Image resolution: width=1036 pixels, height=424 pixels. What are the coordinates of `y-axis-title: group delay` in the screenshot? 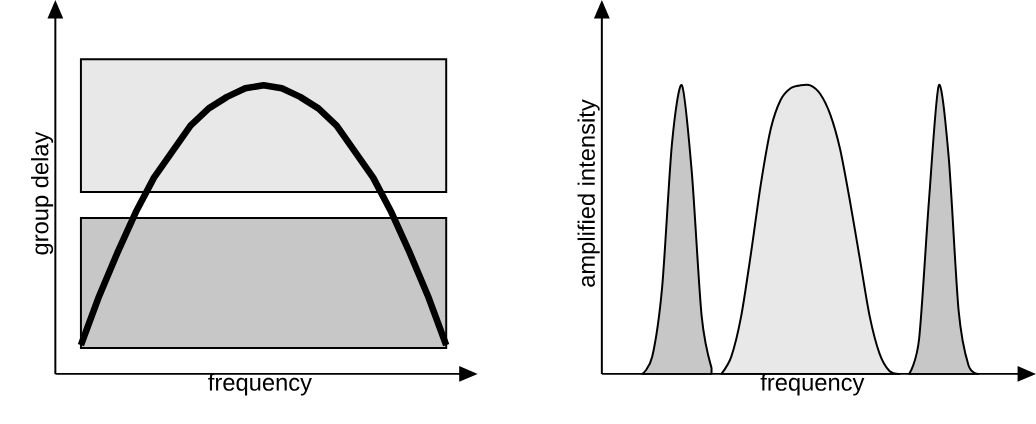 It's located at (42, 193).